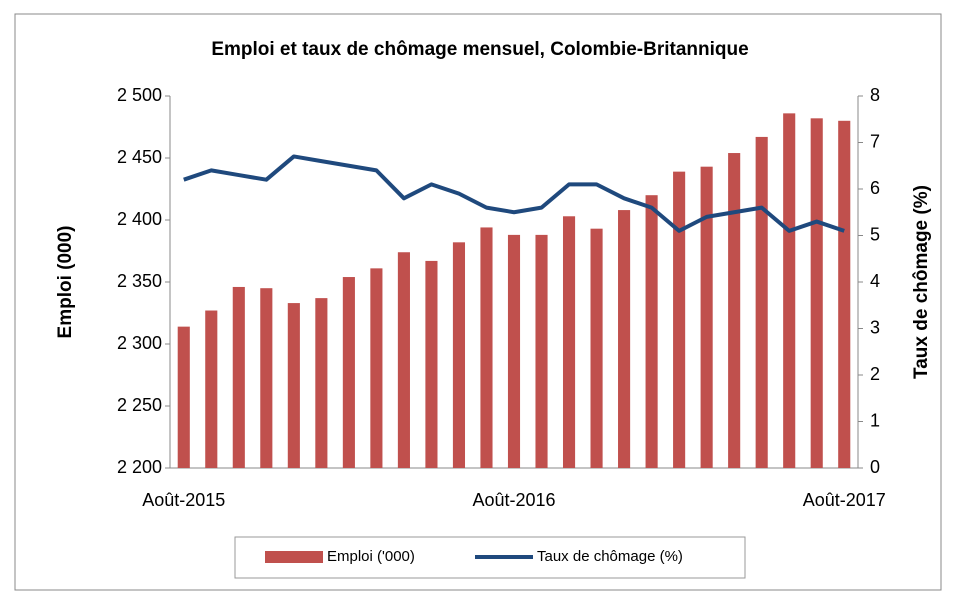 Image resolution: width=956 pixels, height=591 pixels. Describe the element at coordinates (513, 500) in the screenshot. I see `x-tick-label: Août-2016` at that location.